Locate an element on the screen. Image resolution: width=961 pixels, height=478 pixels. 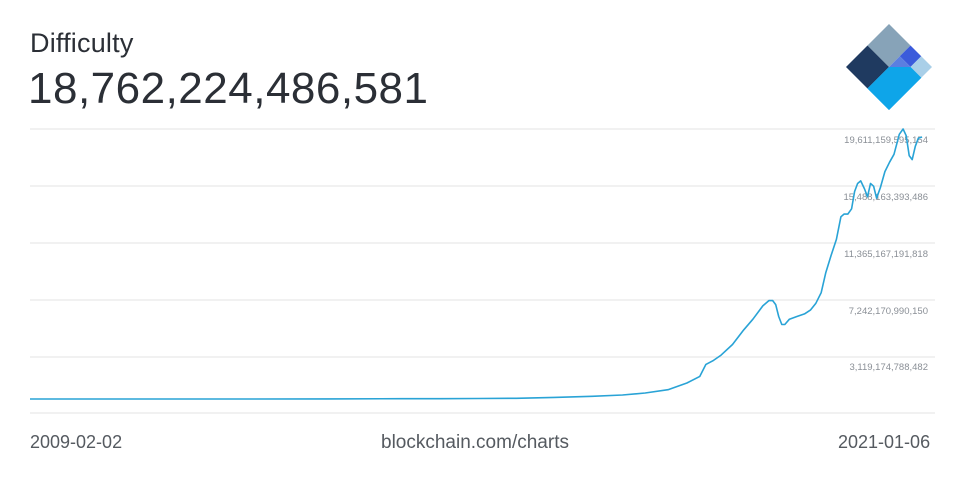
current-value: 18,762,224,486,581 is located at coordinates (228, 88).